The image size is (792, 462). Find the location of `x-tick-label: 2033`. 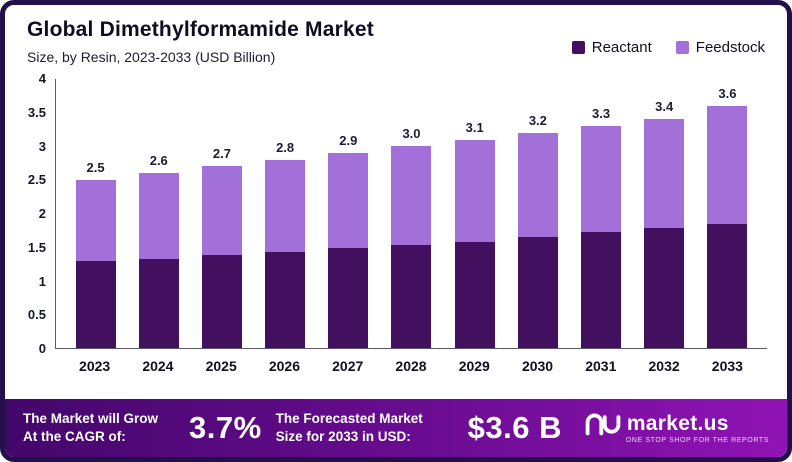

x-tick-label: 2033 is located at coordinates (727, 366).